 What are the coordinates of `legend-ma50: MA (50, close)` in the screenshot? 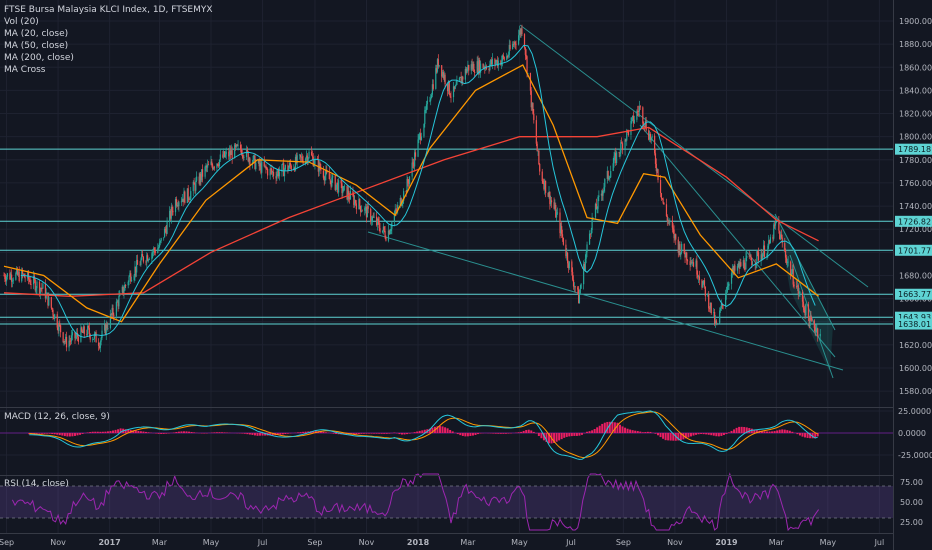 It's located at (36, 46).